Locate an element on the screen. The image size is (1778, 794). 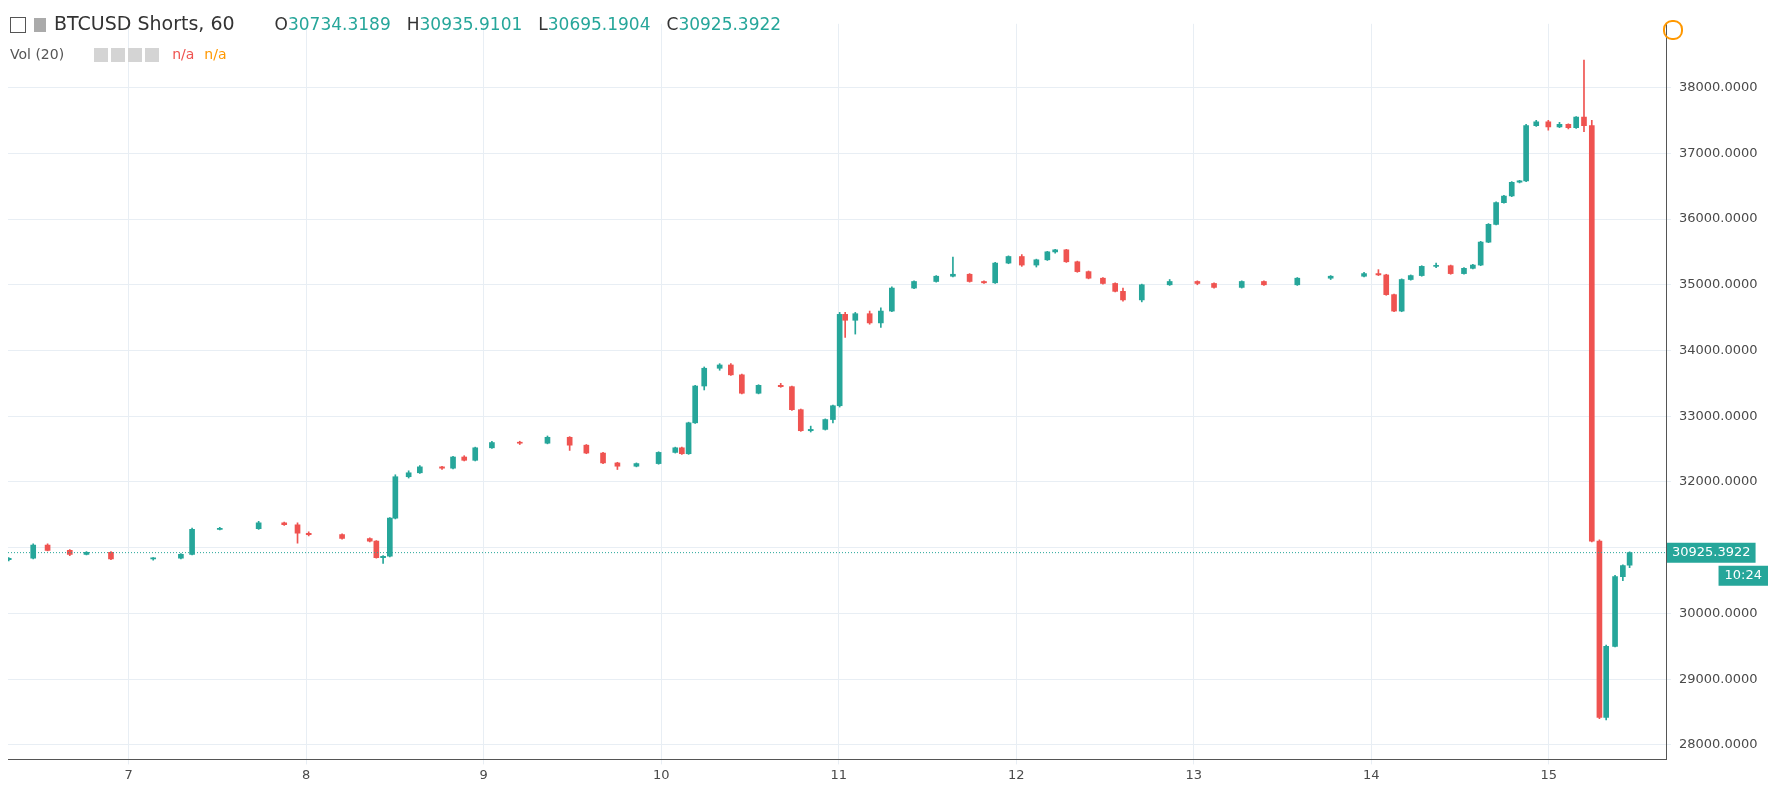
y-tick-label: 34000.0000 is located at coordinates (1718, 349).